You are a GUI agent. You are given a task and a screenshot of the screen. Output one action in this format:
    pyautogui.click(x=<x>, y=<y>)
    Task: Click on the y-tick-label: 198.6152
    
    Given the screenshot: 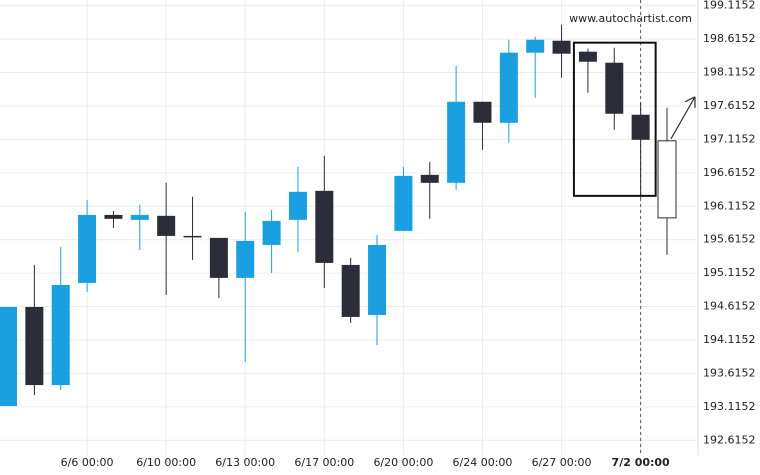 What is the action you would take?
    pyautogui.click(x=729, y=38)
    